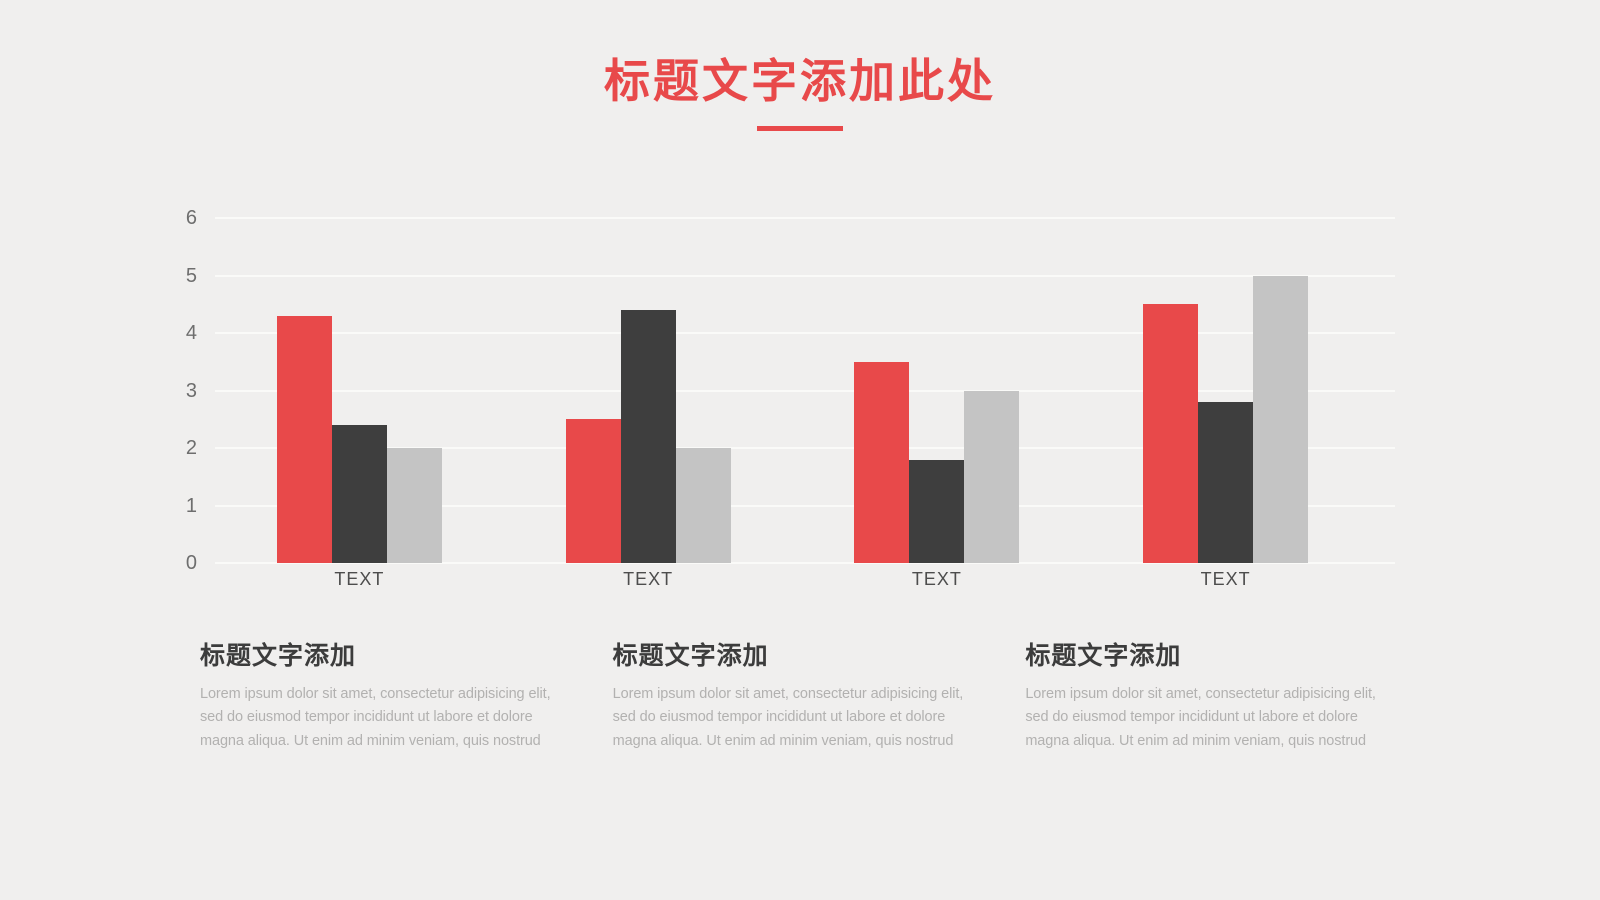  I want to click on y-tick-label: 2, so click(191, 448).